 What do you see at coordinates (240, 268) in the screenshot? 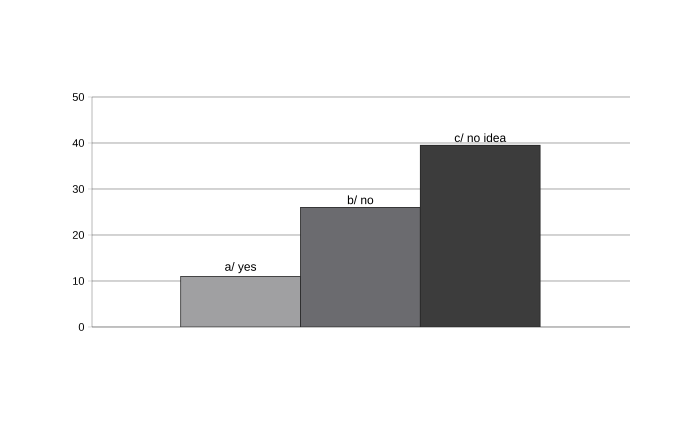
I see `x-tick-label: a/ yes` at bounding box center [240, 268].